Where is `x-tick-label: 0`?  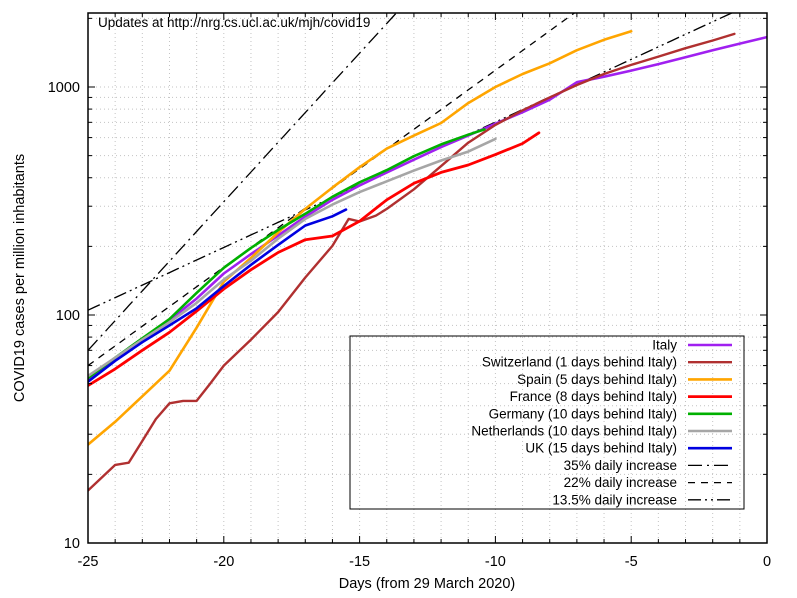
x-tick-label: 0 is located at coordinates (767, 562).